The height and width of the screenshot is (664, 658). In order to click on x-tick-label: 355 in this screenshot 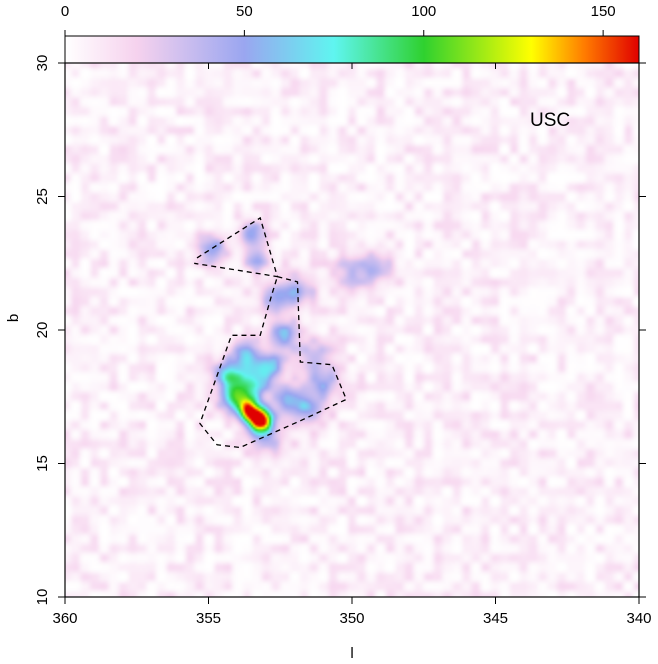, I will do `click(208, 618)`.